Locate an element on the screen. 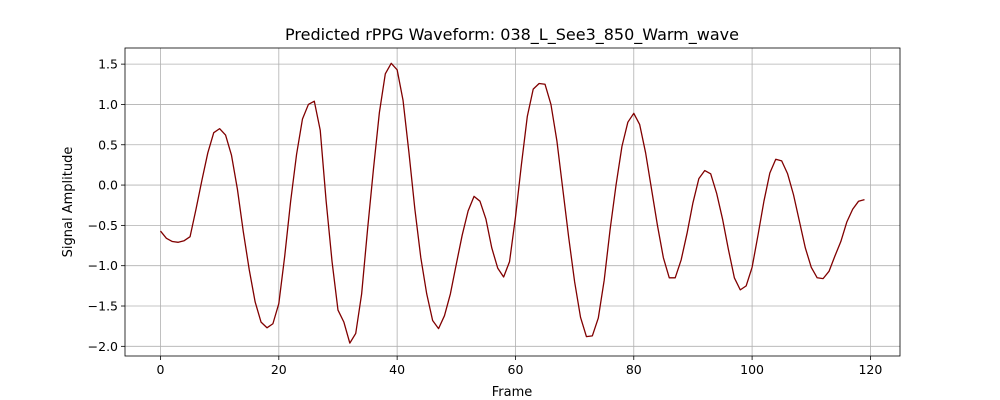 The image size is (1000, 400). y-tick-label: 1.0 is located at coordinates (108, 104).